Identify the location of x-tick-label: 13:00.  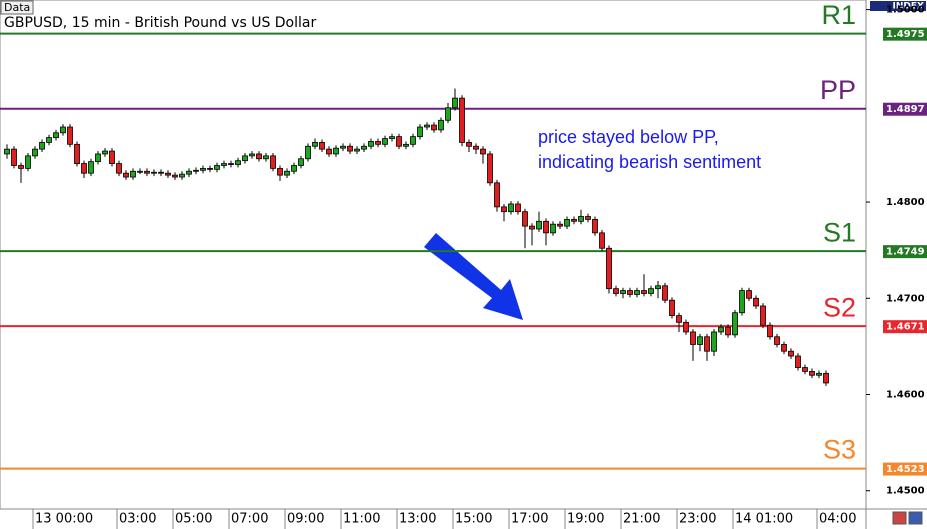
(417, 519).